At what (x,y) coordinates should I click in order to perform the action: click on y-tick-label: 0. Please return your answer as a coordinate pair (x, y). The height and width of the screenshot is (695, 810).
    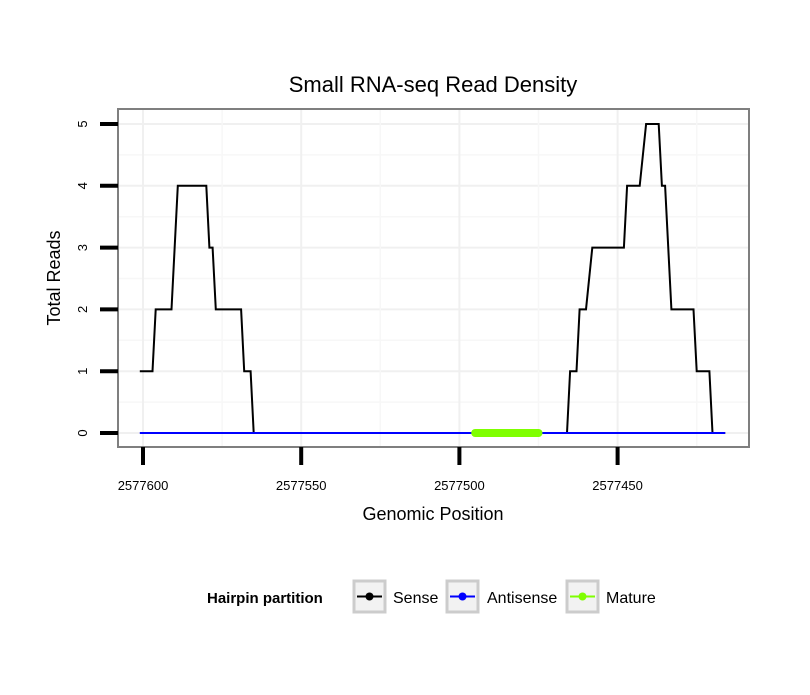
    Looking at the image, I should click on (82, 432).